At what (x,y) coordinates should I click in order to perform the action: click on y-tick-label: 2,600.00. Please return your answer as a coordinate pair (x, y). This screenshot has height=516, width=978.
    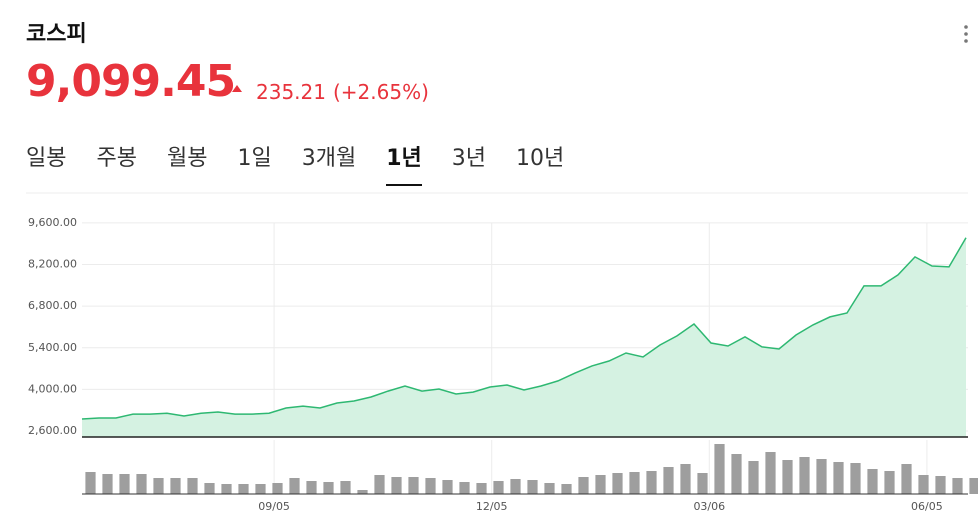
    Looking at the image, I should click on (52, 430).